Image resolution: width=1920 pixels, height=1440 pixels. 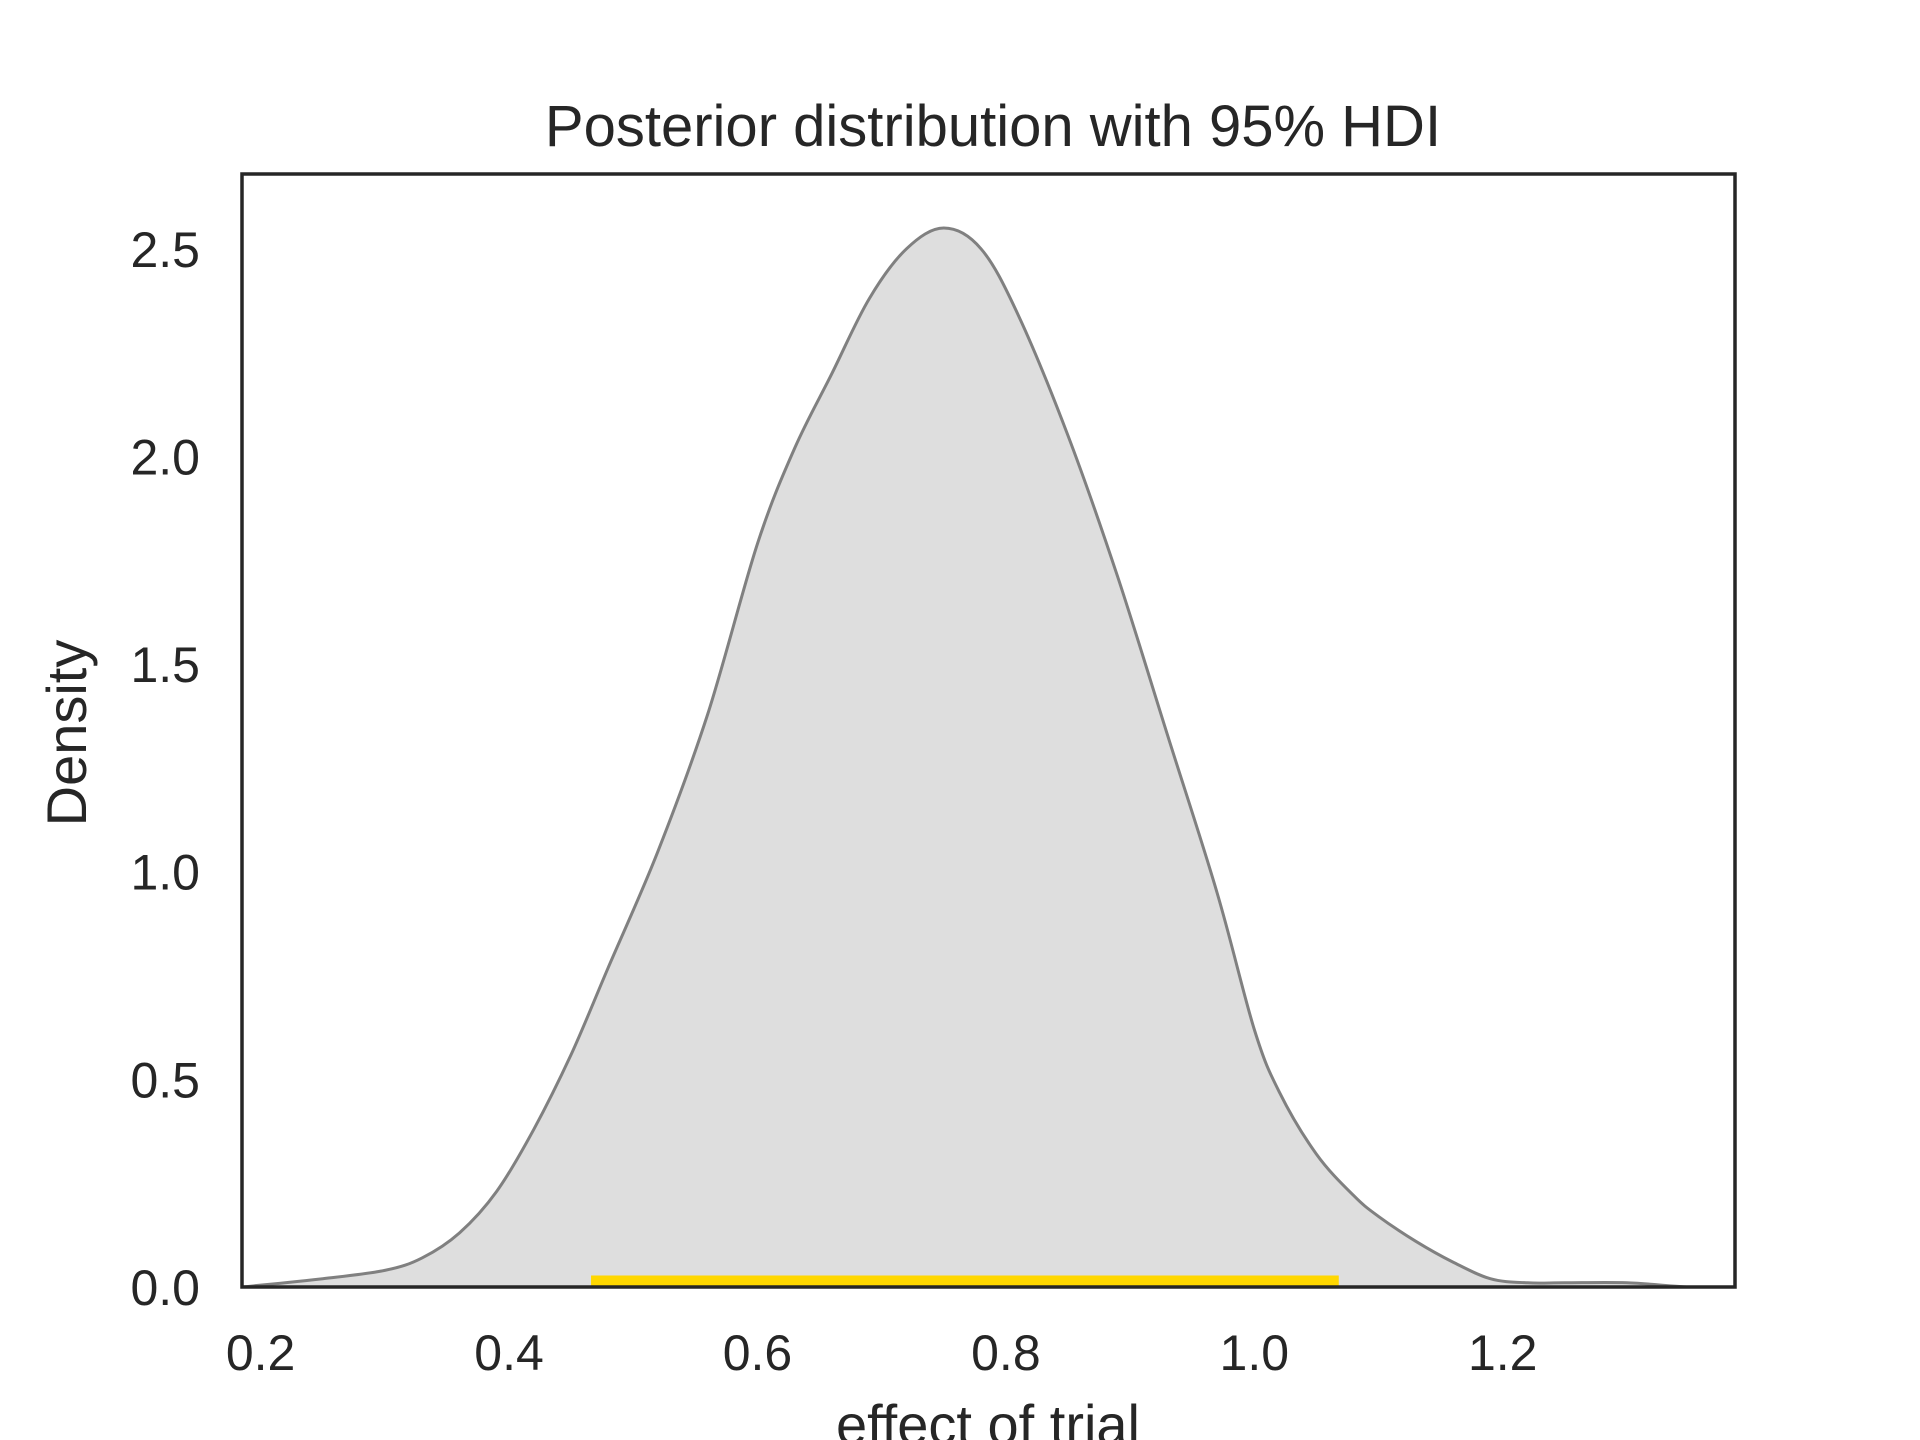 What do you see at coordinates (509, 1353) in the screenshot?
I see `x-tick-label: 0.4` at bounding box center [509, 1353].